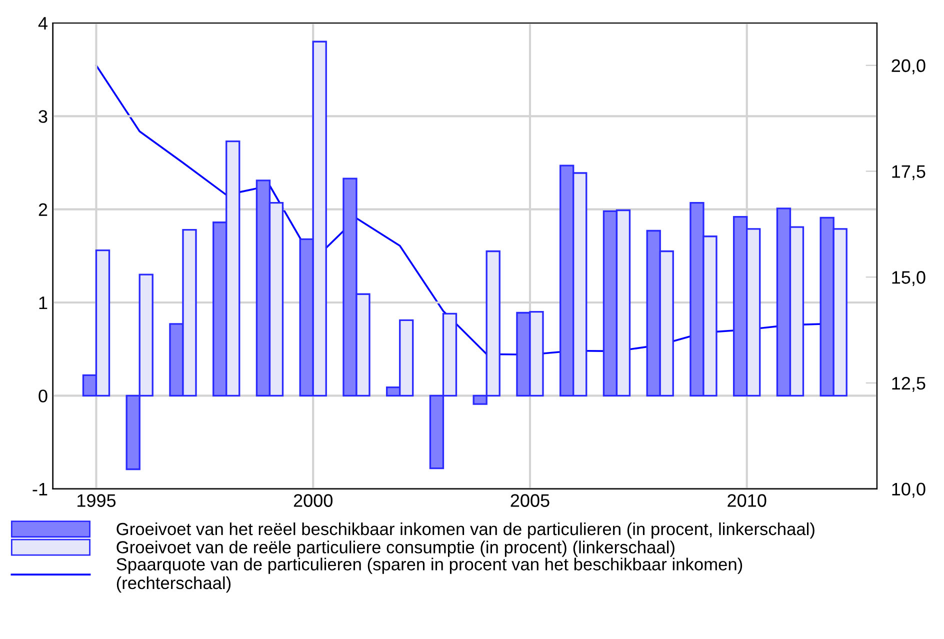 The height and width of the screenshot is (639, 944). What do you see at coordinates (43, 209) in the screenshot?
I see `y-tick-label: 2` at bounding box center [43, 209].